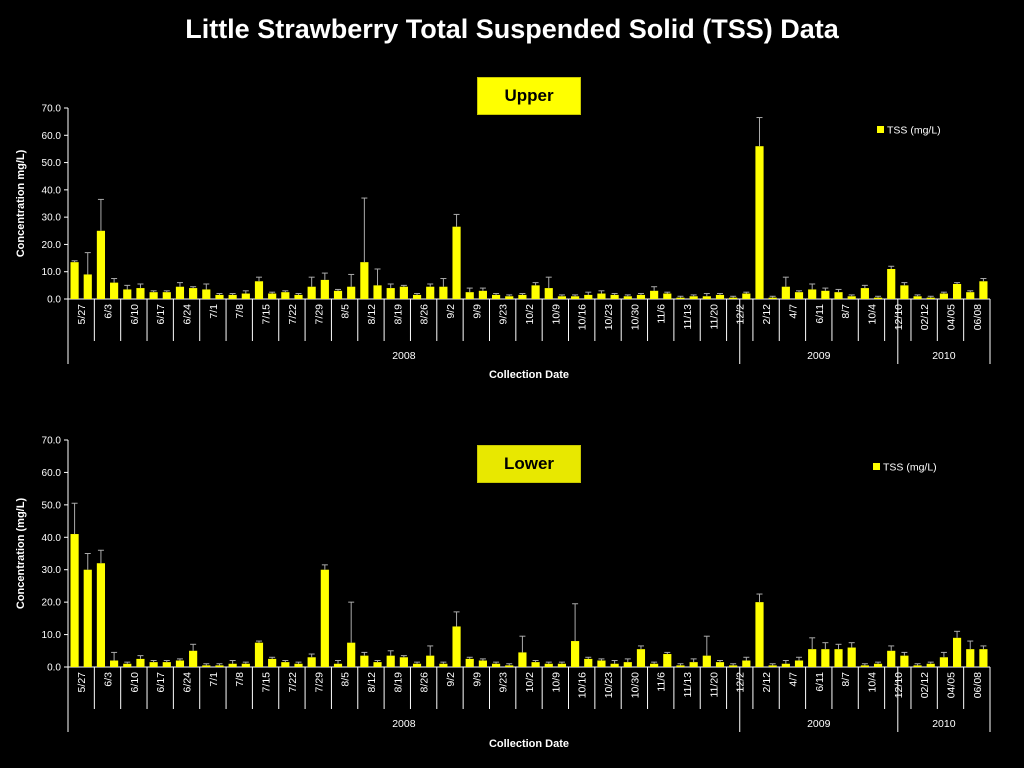  What do you see at coordinates (451, 311) in the screenshot?
I see `x-tick-label: 9/2` at bounding box center [451, 311].